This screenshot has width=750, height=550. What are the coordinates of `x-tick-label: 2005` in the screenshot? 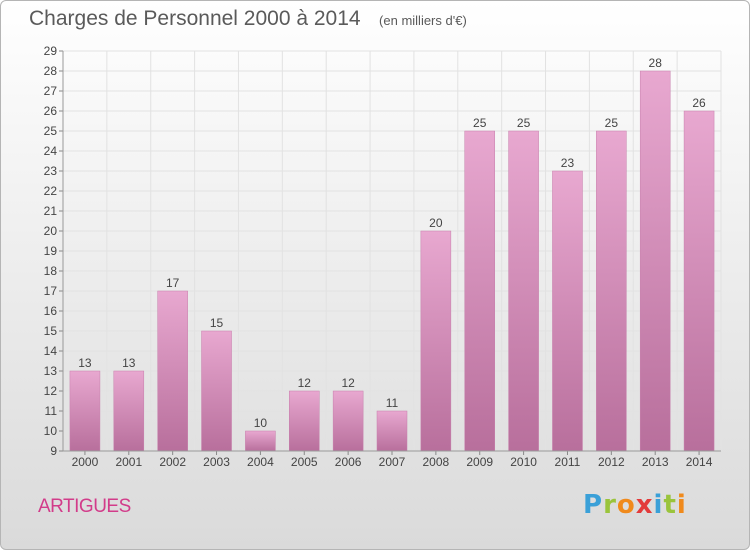 It's located at (304, 462).